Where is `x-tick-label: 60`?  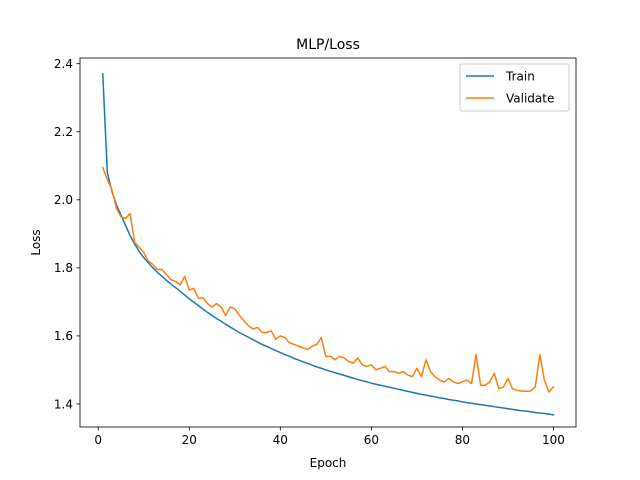 x-tick-label: 60 is located at coordinates (371, 440).